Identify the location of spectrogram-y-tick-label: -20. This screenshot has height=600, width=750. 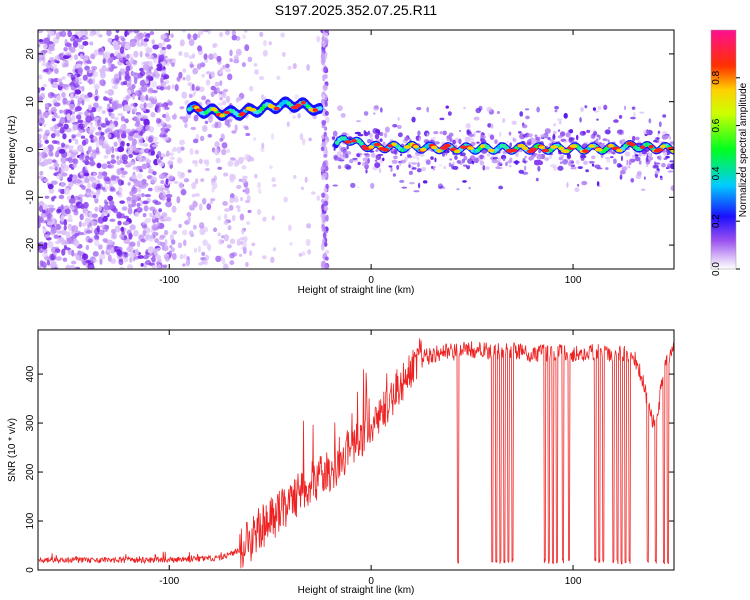
(30, 244).